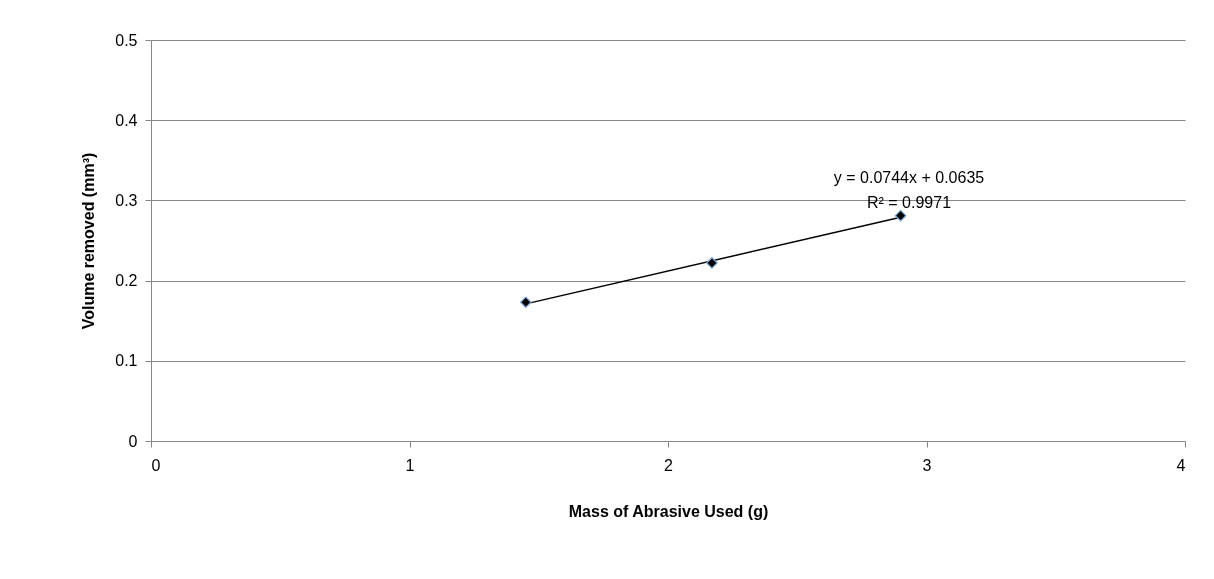  Describe the element at coordinates (909, 177) in the screenshot. I see `annotation: y = 0.0744x + 0.0635` at that location.